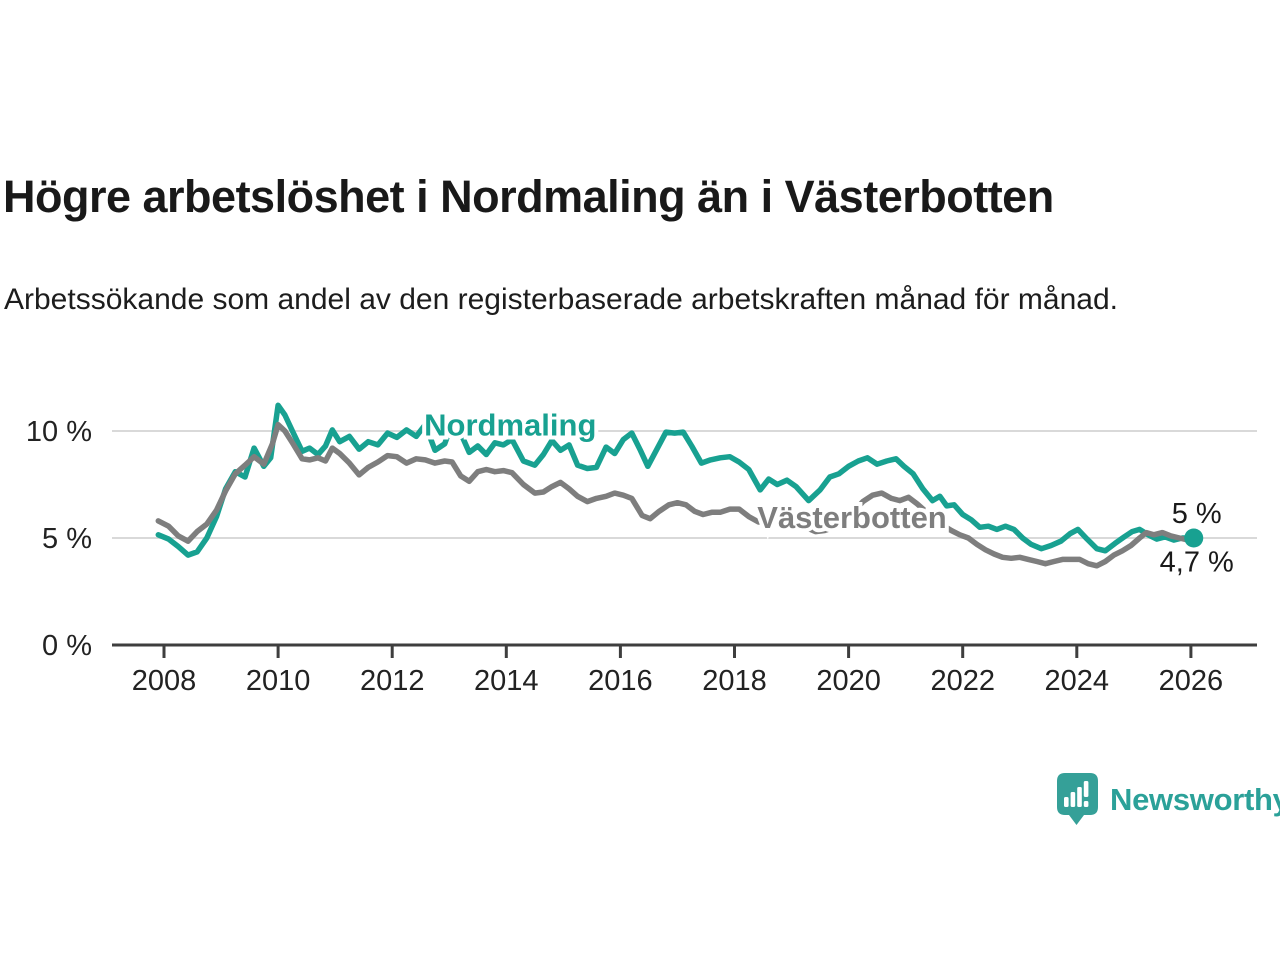 The width and height of the screenshot is (1280, 960). I want to click on y-axis-label-5: 5 %, so click(67, 539).